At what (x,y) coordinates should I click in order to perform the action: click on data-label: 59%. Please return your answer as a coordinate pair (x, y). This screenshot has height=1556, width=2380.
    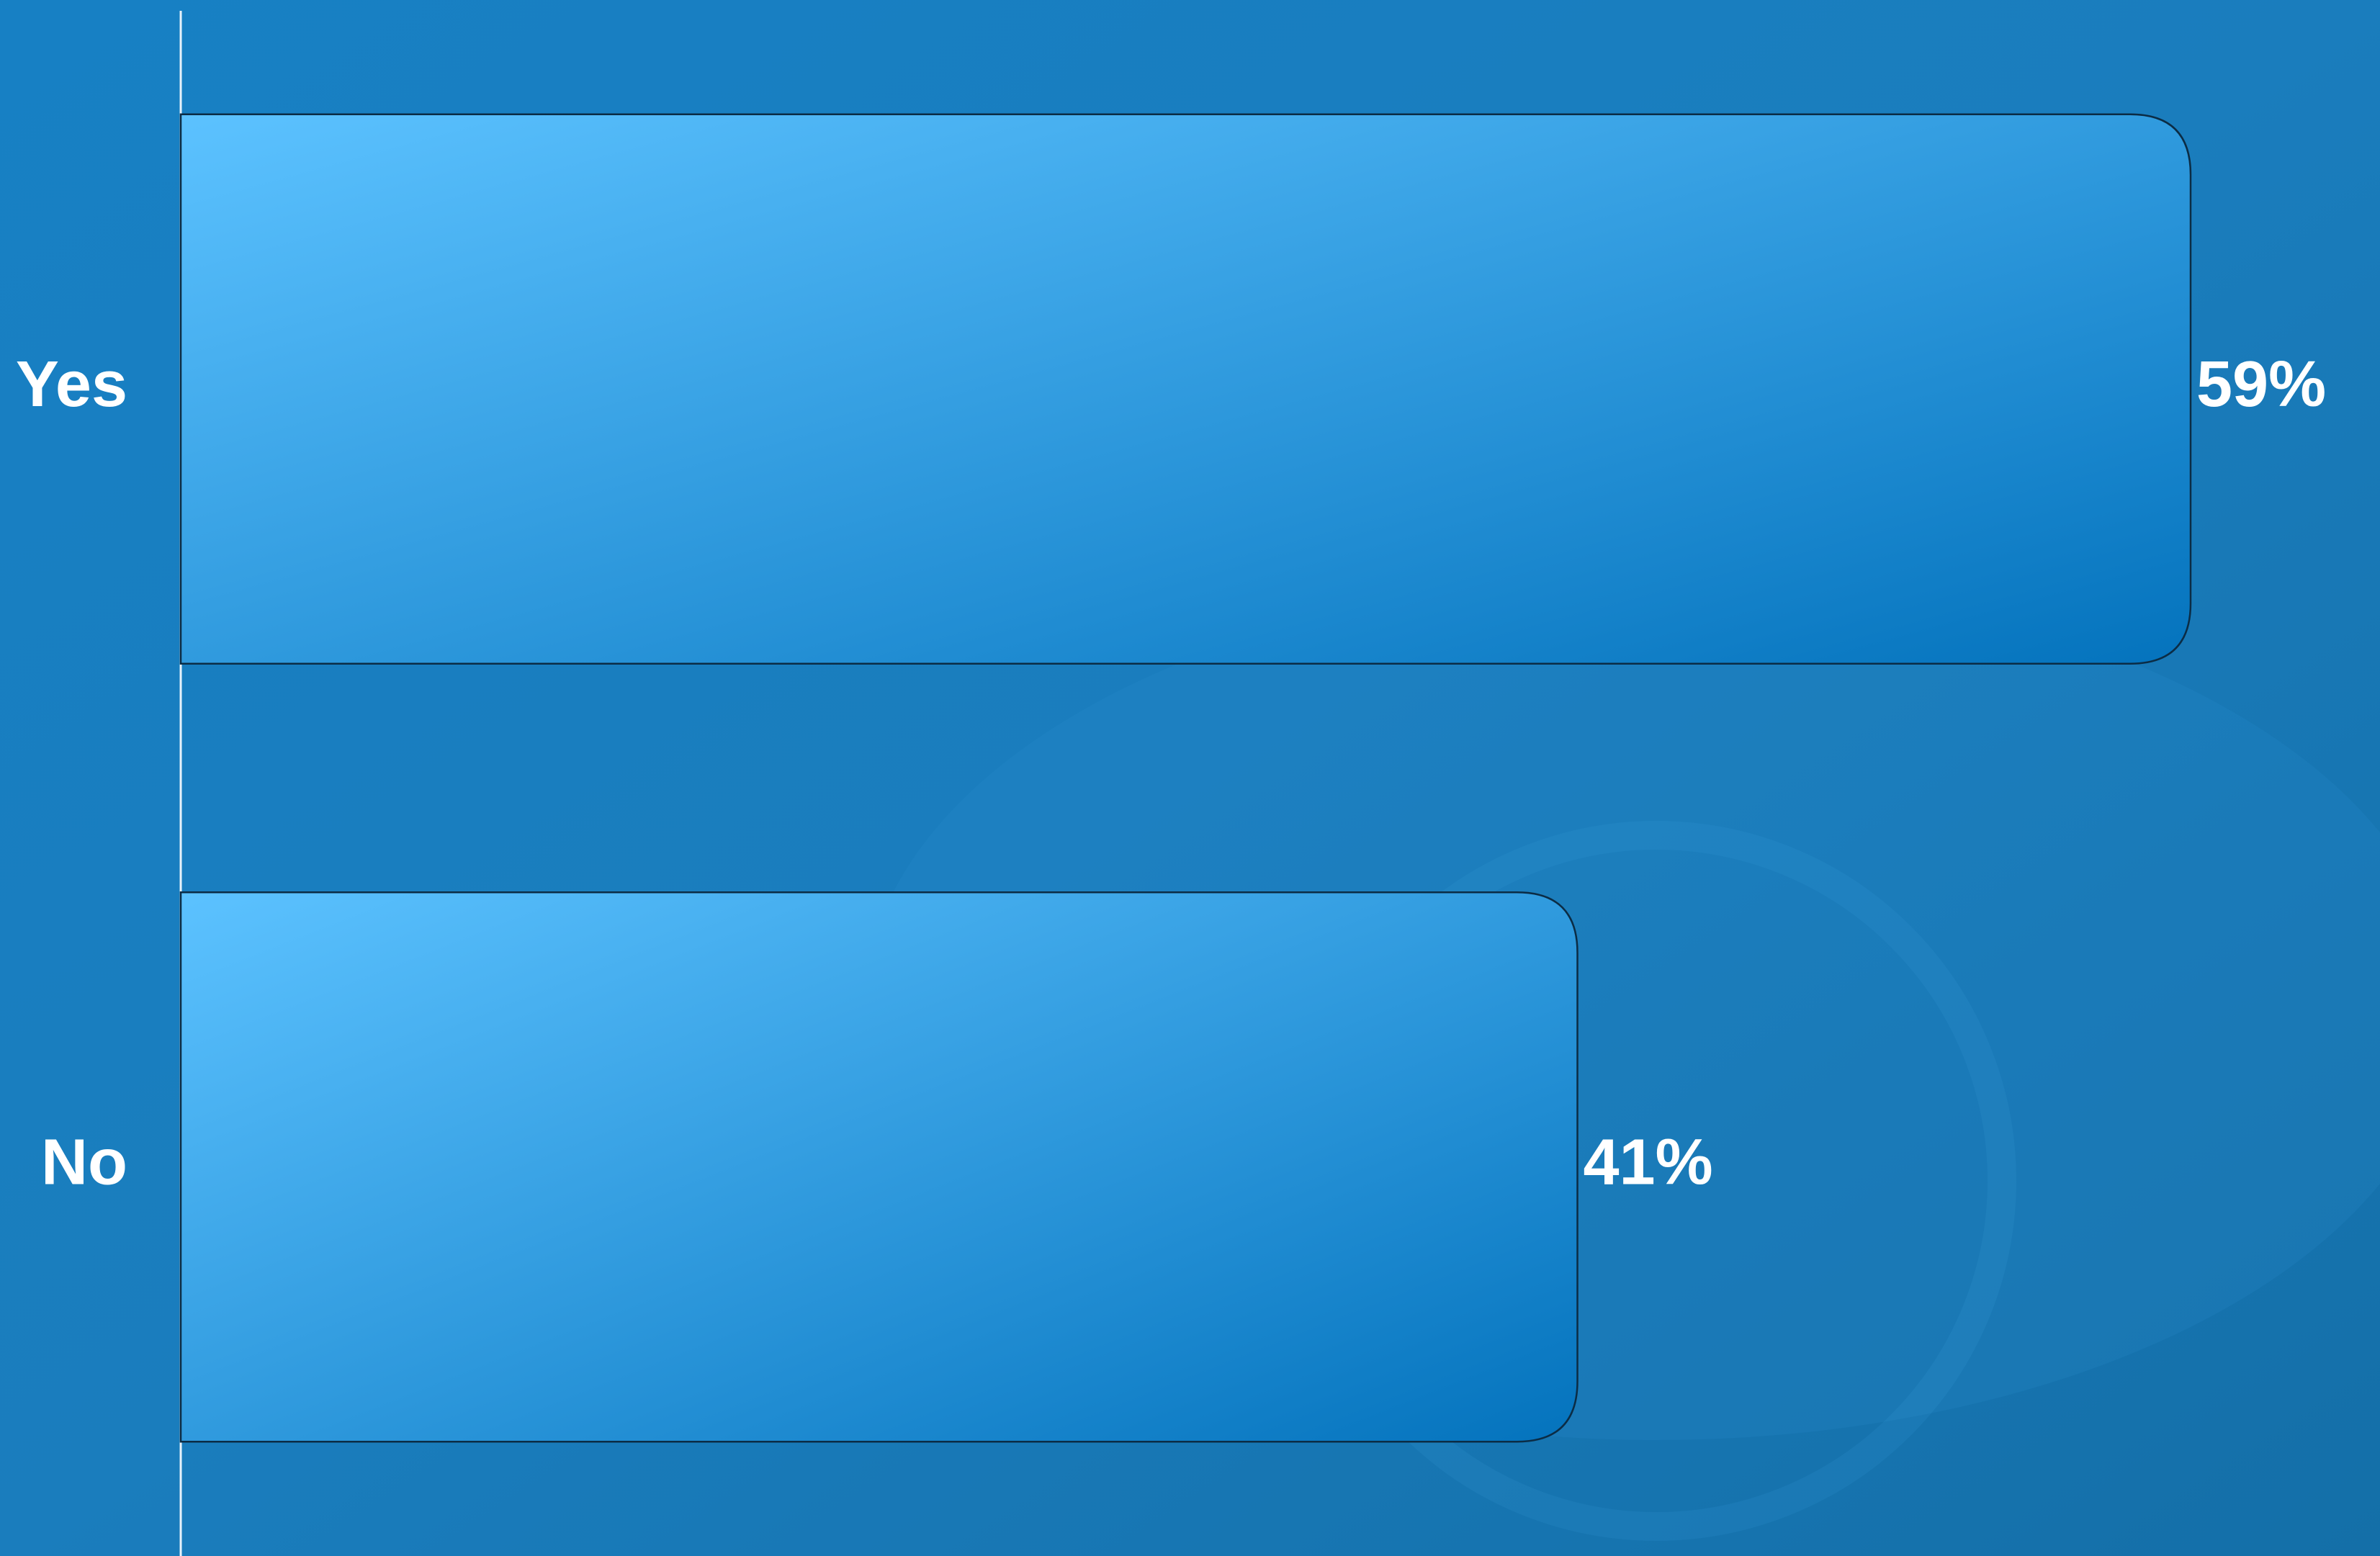
    Looking at the image, I should click on (2261, 384).